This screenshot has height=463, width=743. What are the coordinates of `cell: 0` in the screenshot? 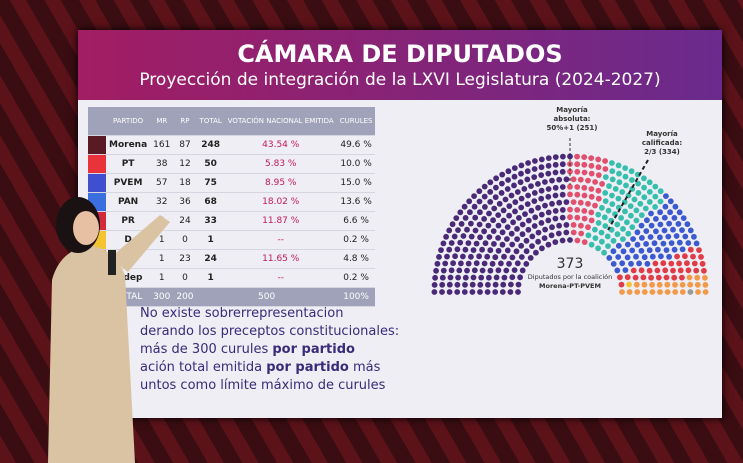 It's located at (185, 278).